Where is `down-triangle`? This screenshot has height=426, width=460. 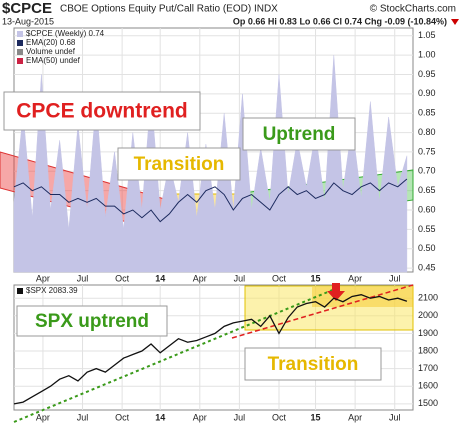
down-triangle is located at coordinates (455, 22).